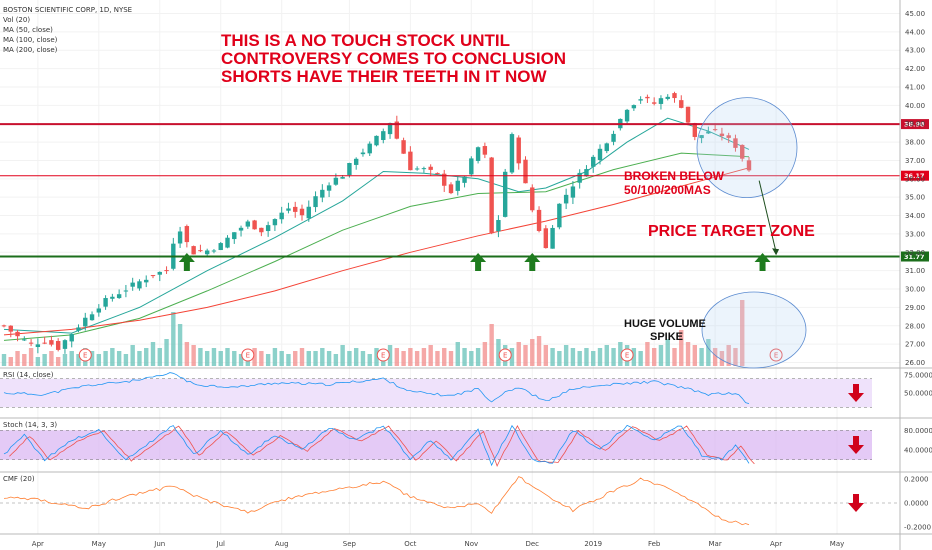 This screenshot has height=550, width=932. Describe the element at coordinates (915, 179) in the screenshot. I see `price-tick-label: 36.00` at that location.